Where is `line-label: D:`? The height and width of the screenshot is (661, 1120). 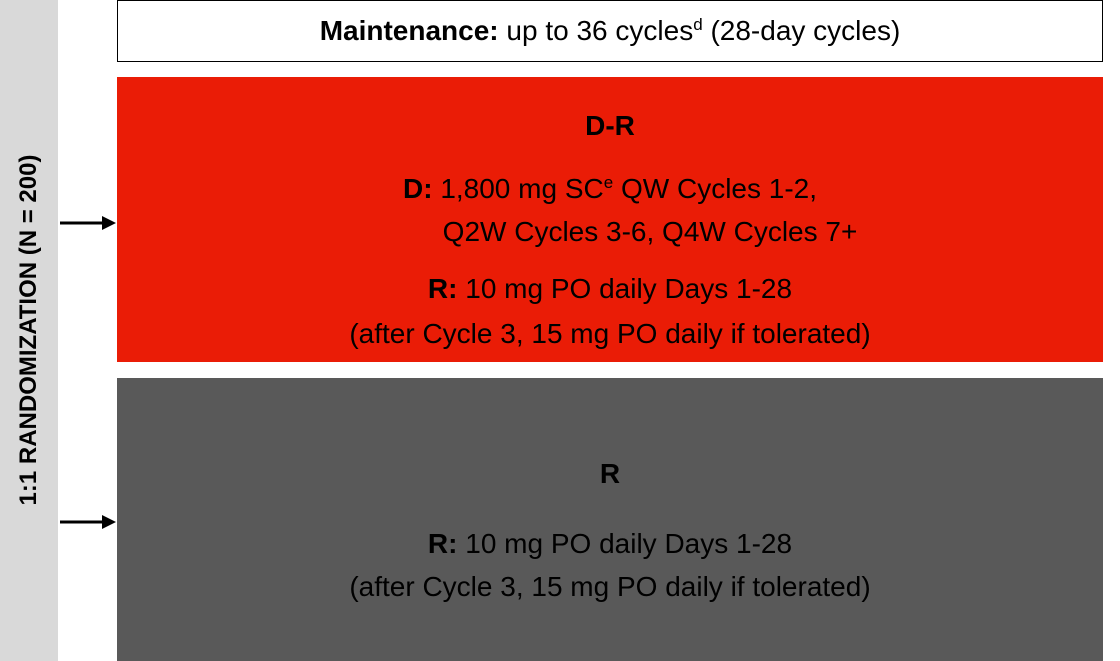
line-label: D: is located at coordinates (417, 188).